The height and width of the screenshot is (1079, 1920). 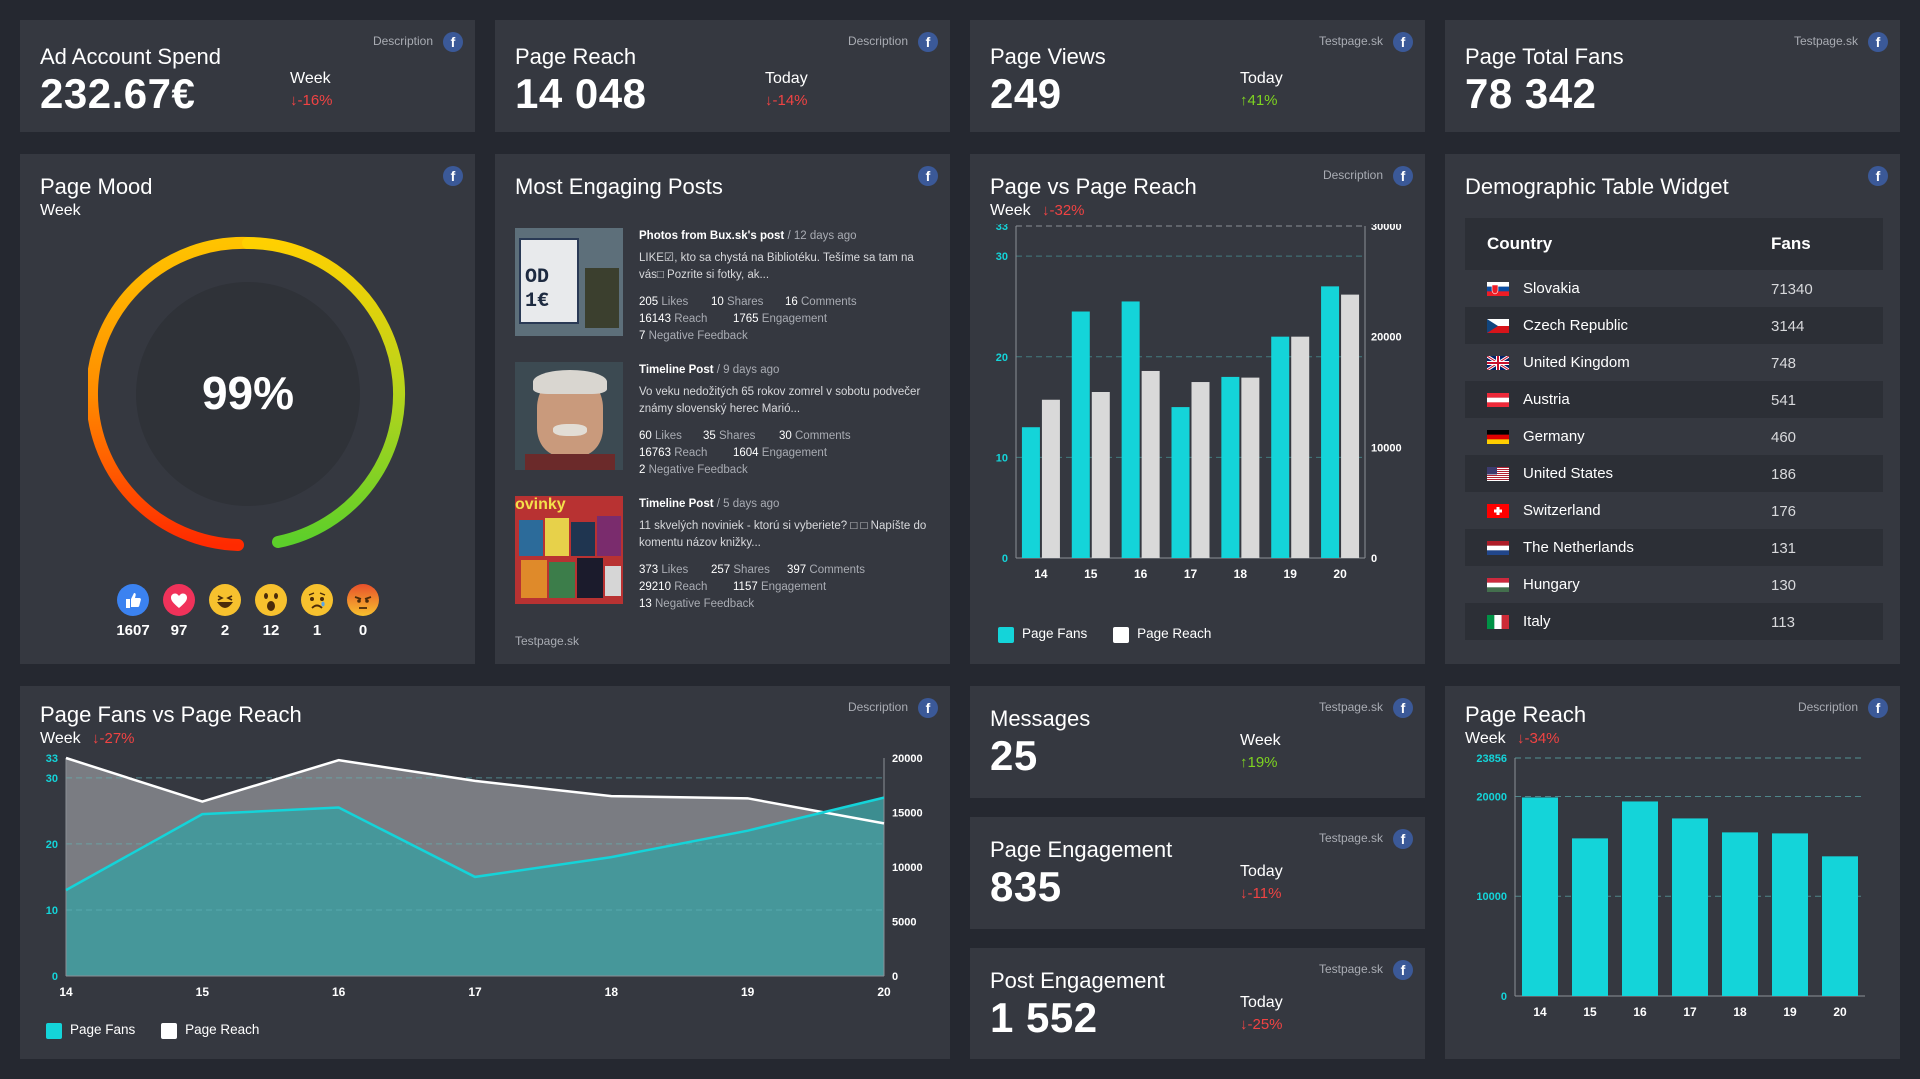 What do you see at coordinates (310, 78) in the screenshot?
I see `kpi-period: Week` at bounding box center [310, 78].